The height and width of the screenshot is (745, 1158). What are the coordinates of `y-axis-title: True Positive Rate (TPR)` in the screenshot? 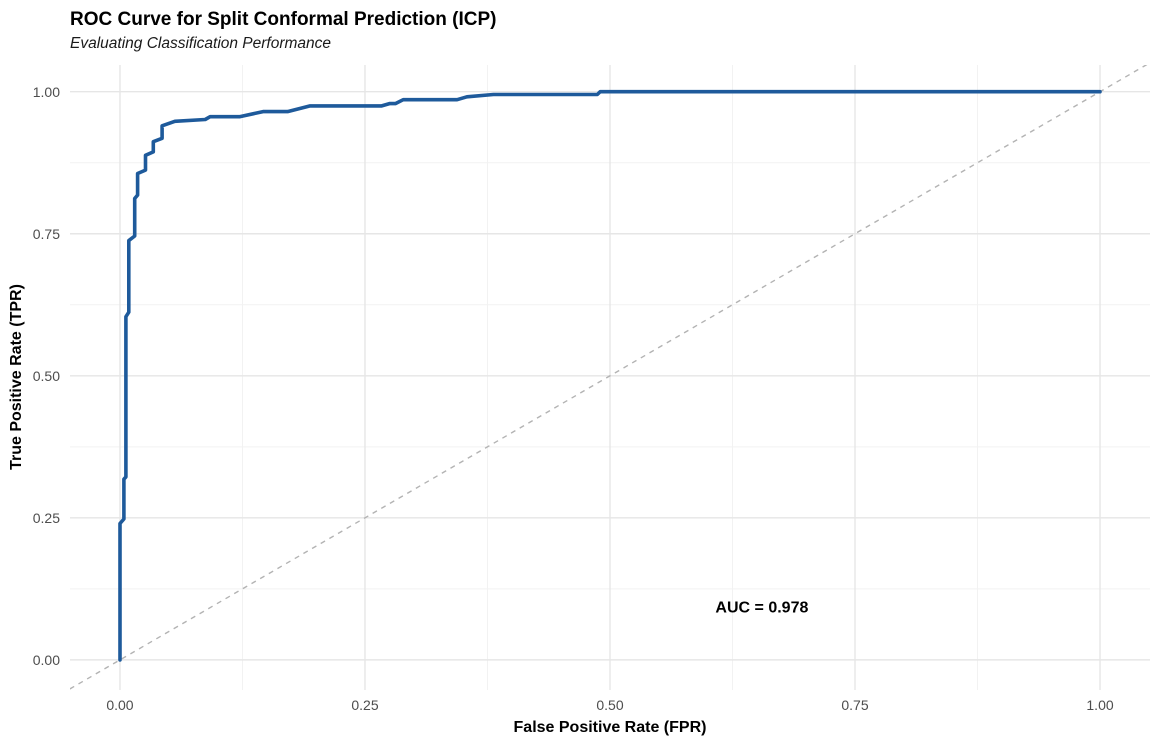 It's located at (16, 377).